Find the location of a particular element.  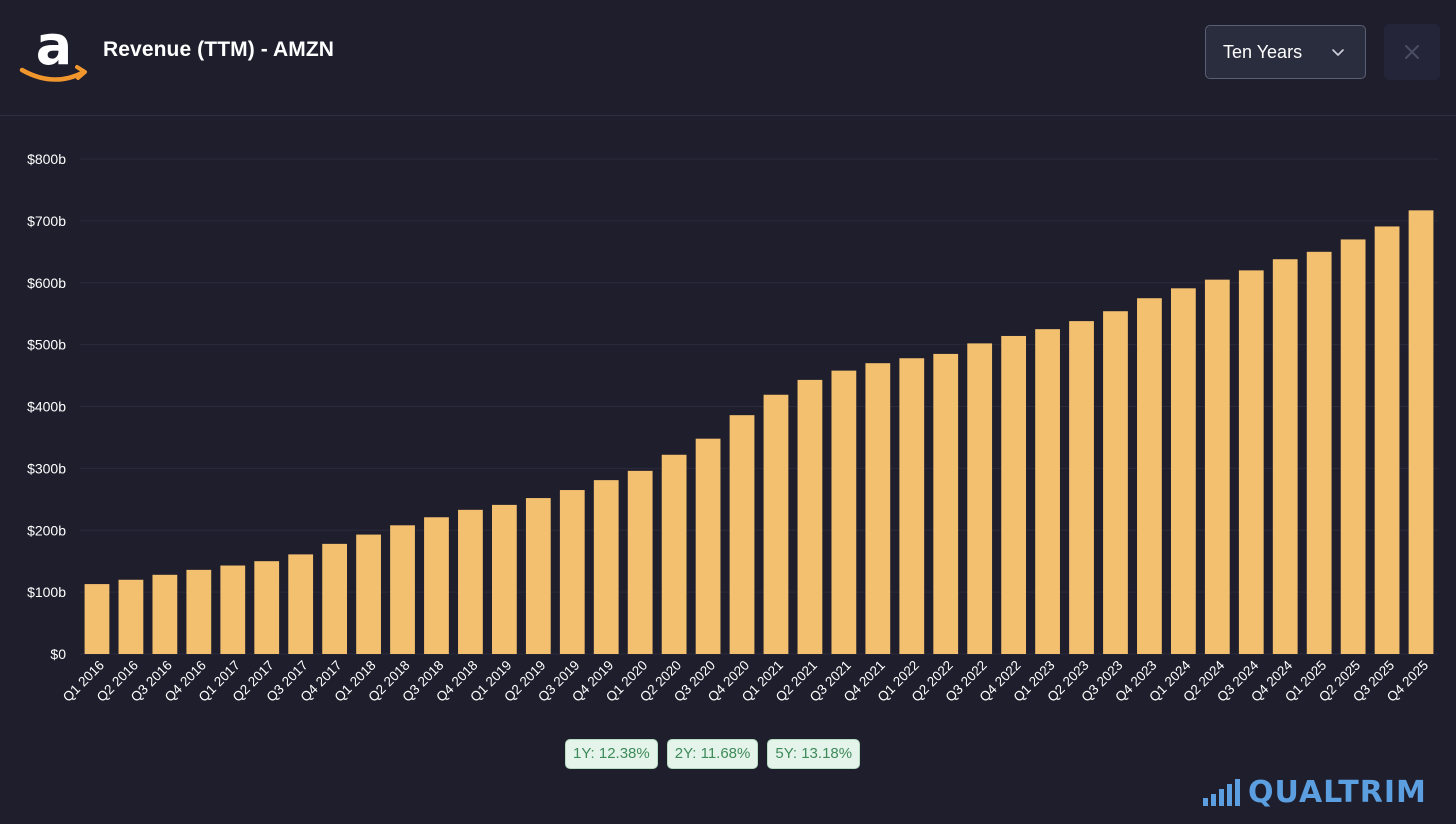

chevron-down-icon is located at coordinates (1338, 52).